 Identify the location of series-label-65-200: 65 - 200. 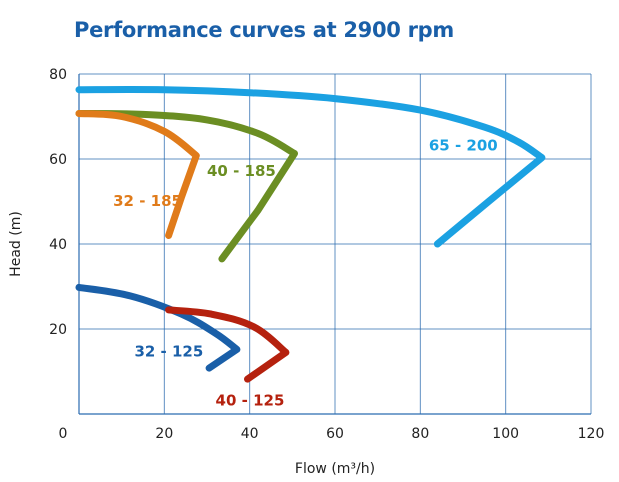
(463, 146).